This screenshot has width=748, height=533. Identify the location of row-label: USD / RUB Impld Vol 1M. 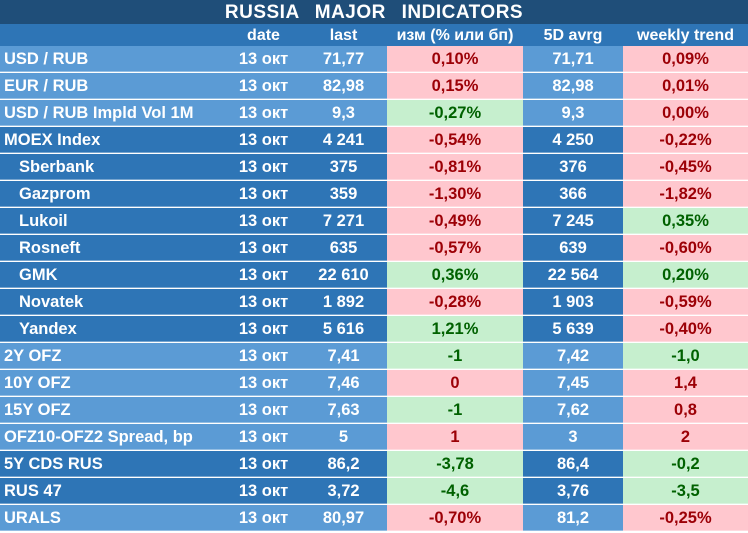
(113, 113).